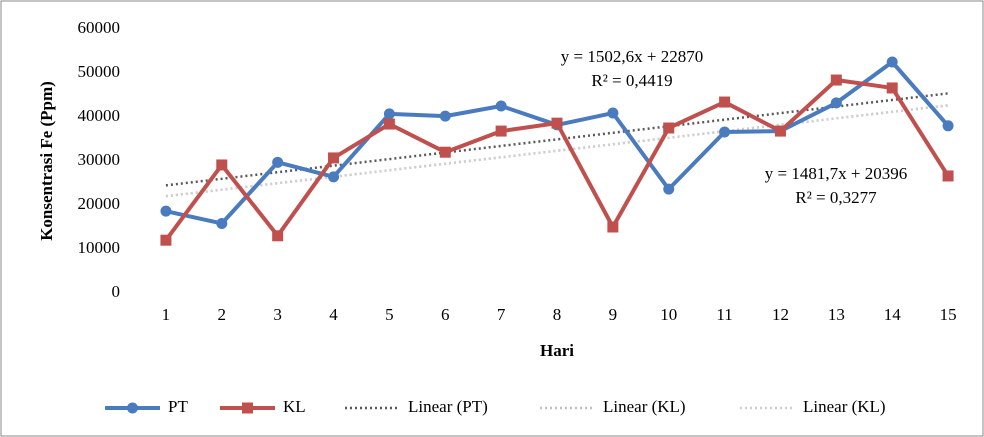 The image size is (984, 437). I want to click on x-tick-label: 7, so click(501, 314).